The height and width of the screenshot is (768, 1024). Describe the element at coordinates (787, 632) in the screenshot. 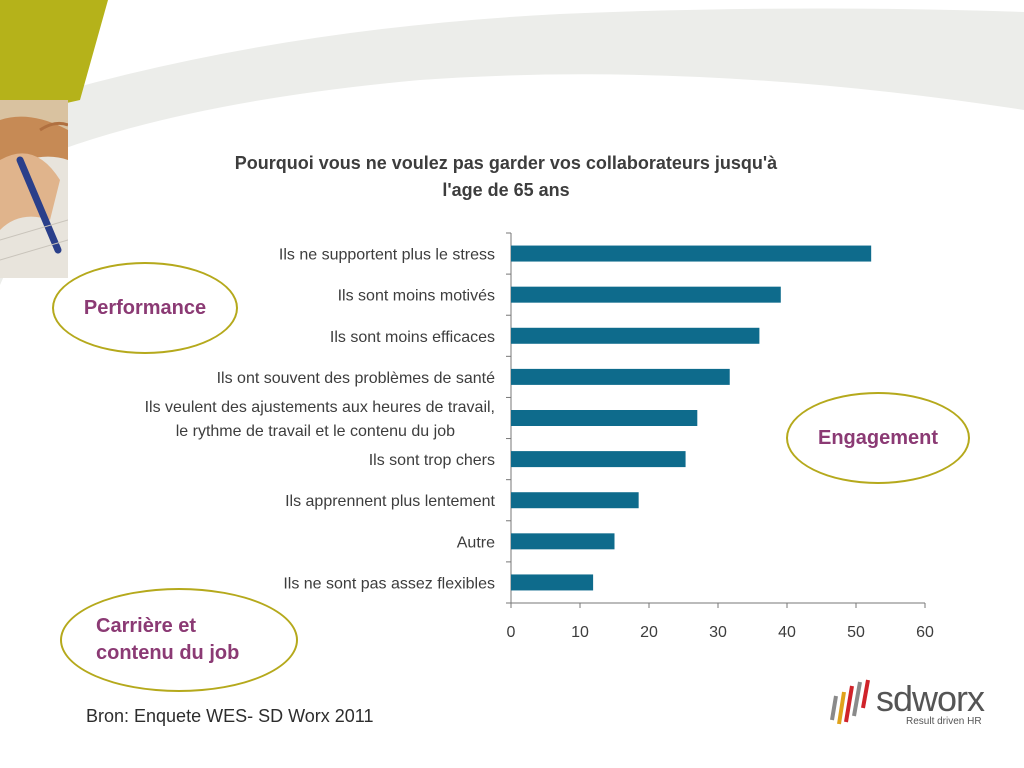

I see `x-tick-label: 40` at that location.